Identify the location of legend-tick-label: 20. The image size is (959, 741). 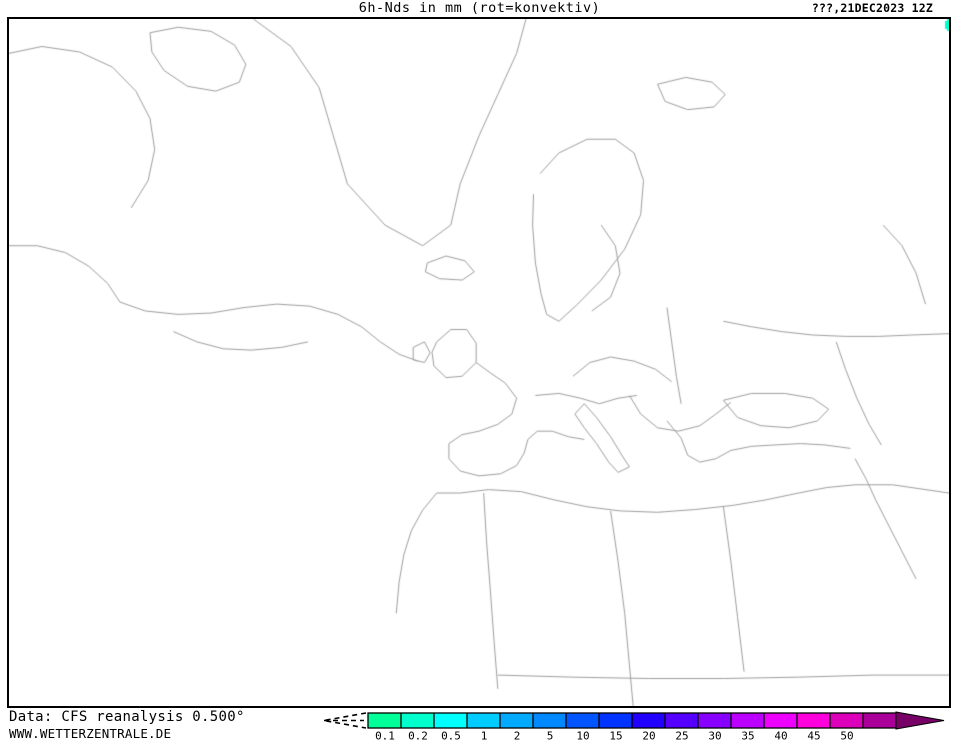
(648, 735).